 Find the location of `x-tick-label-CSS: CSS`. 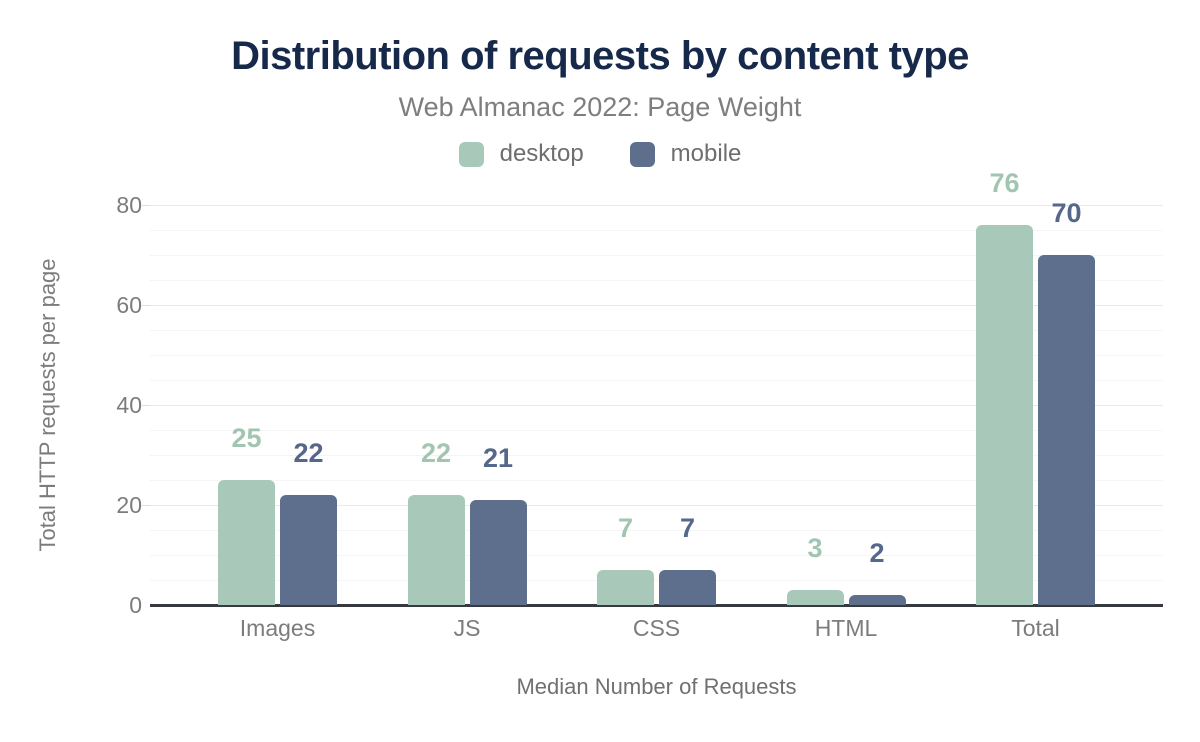

x-tick-label-CSS: CSS is located at coordinates (656, 628).